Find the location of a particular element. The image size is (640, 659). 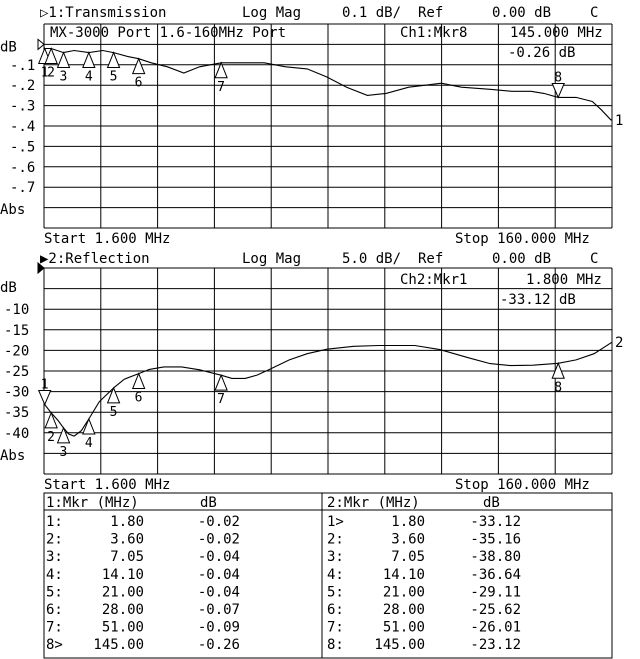

channel-1-flag: C is located at coordinates (594, 13).